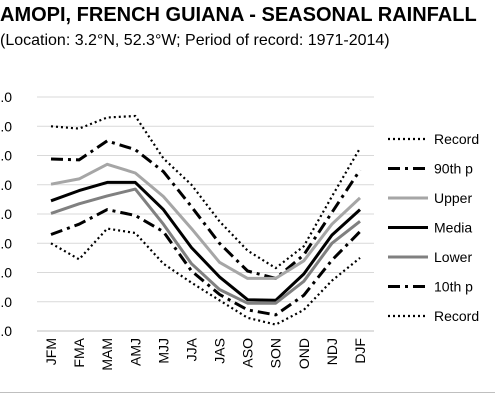  What do you see at coordinates (276, 353) in the screenshot?
I see `x-tick-label: SON` at bounding box center [276, 353].